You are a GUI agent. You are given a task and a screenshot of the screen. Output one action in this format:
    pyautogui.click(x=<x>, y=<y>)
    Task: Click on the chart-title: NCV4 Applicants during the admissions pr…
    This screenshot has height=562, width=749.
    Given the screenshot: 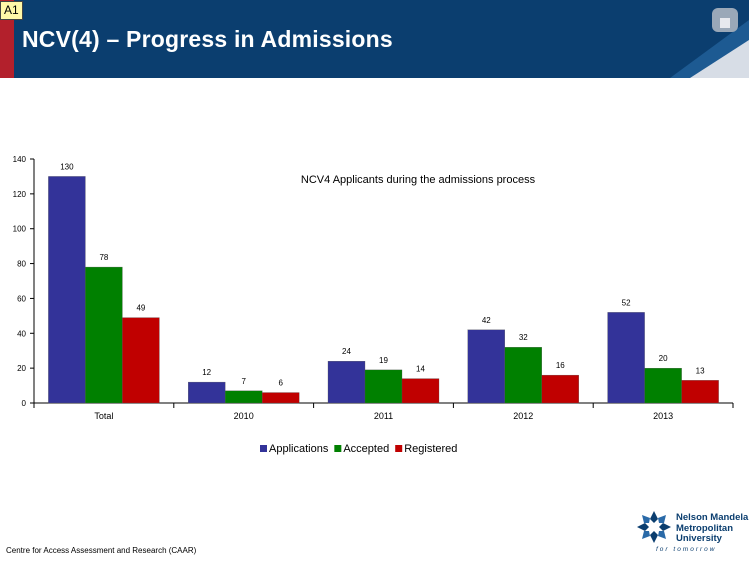 What is the action you would take?
    pyautogui.click(x=418, y=180)
    